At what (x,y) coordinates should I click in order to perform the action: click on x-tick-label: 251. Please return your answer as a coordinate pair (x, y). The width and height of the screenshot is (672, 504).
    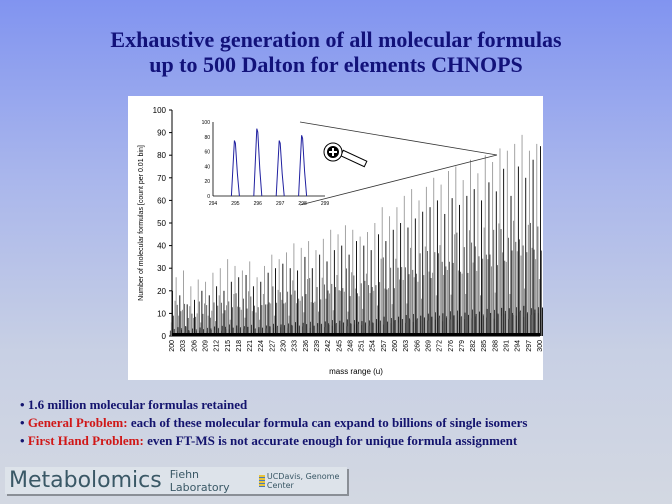
    Looking at the image, I should click on (362, 346).